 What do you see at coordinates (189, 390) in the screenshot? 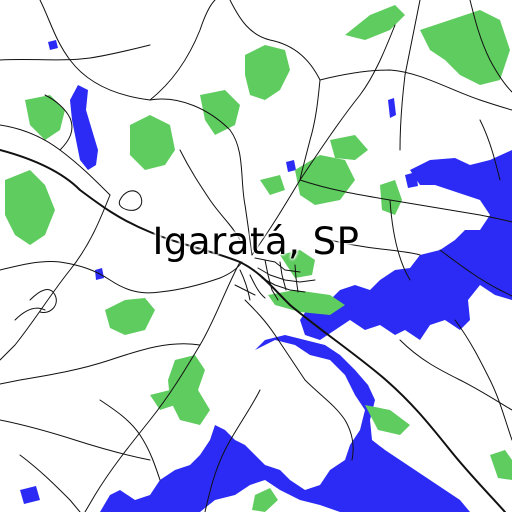
I see `forest-south-west` at bounding box center [189, 390].